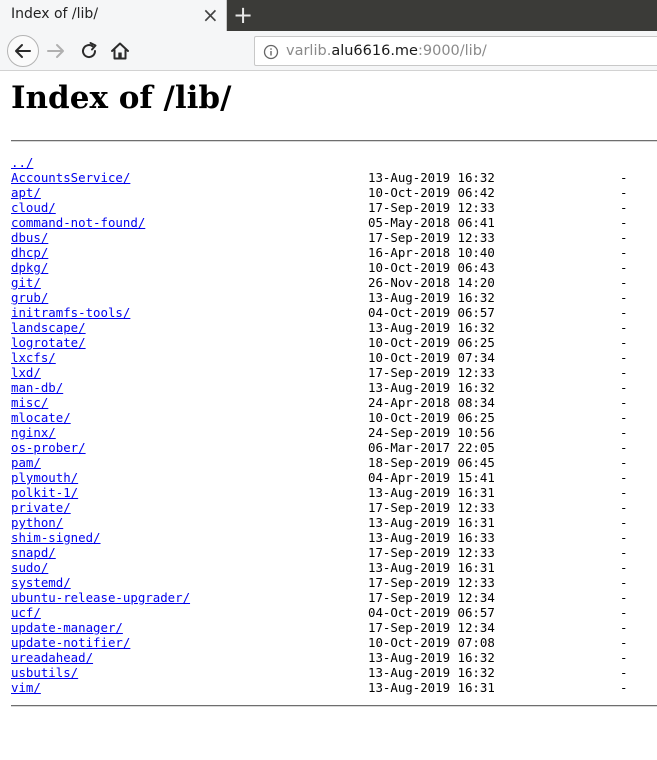  Describe the element at coordinates (45, 672) in the screenshot. I see `directory-link: usbutils/` at that location.